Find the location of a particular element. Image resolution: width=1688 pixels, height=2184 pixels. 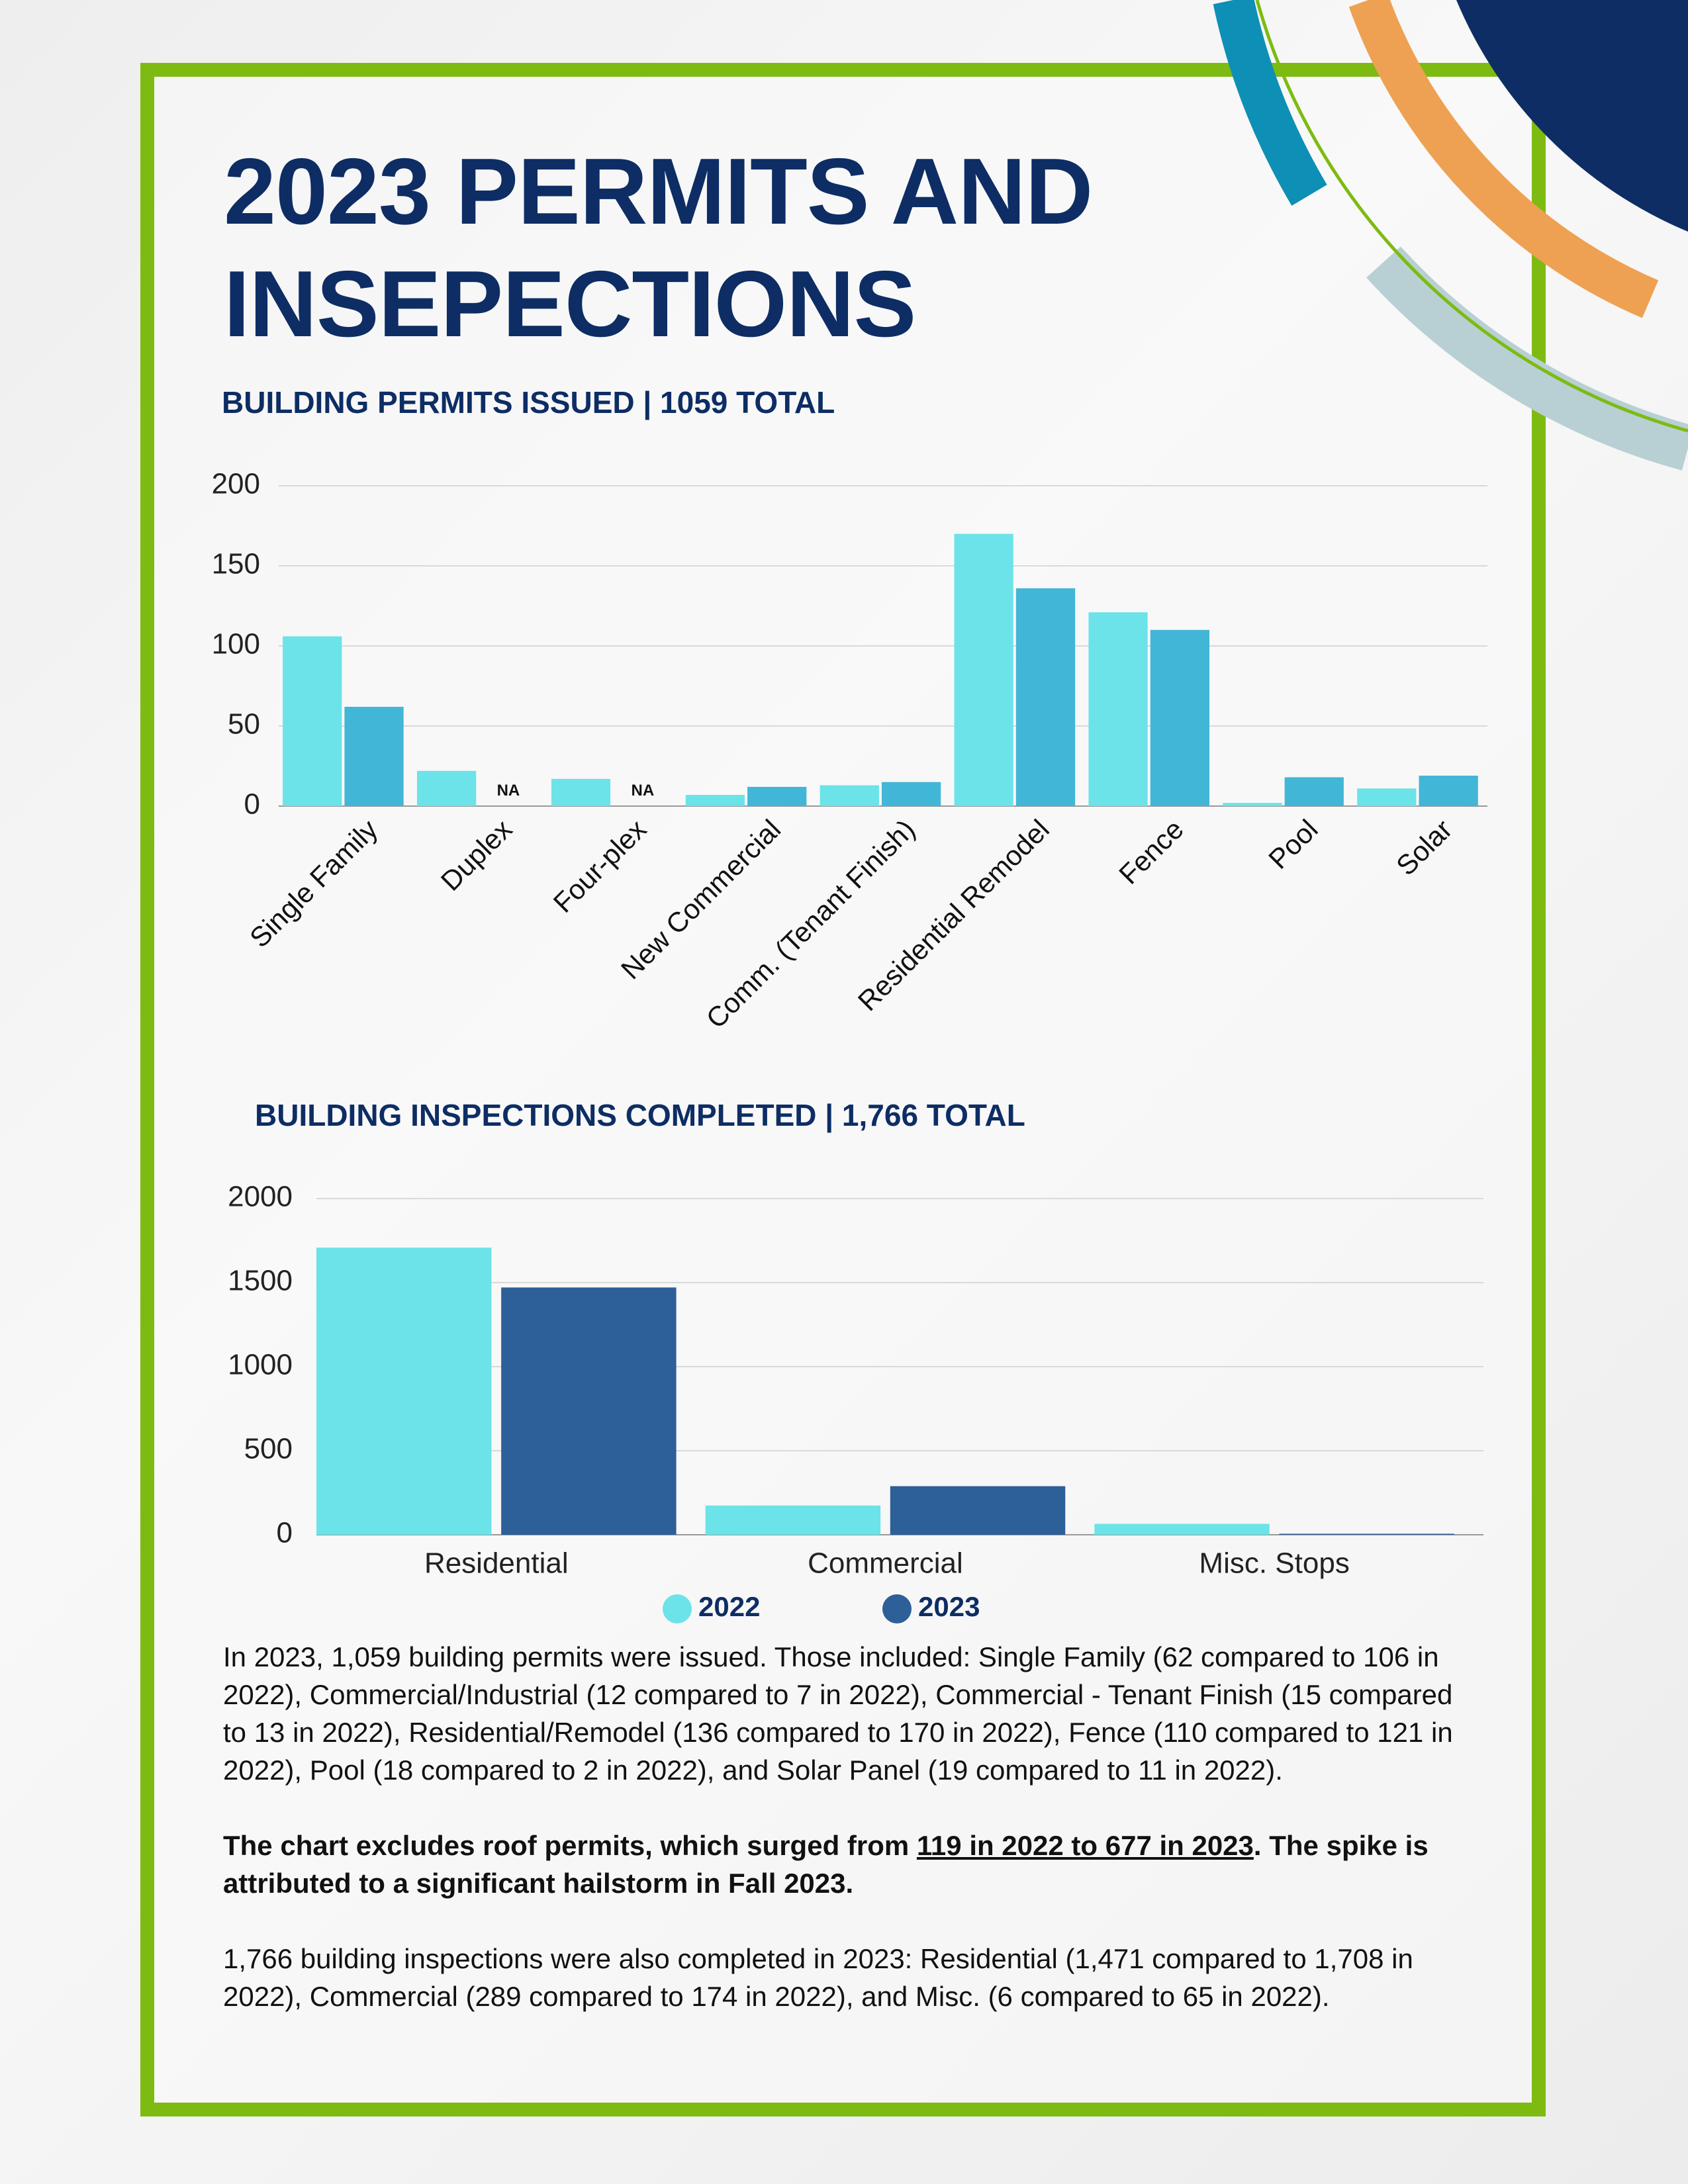

y-tick-label: 1500 is located at coordinates (260, 1281).